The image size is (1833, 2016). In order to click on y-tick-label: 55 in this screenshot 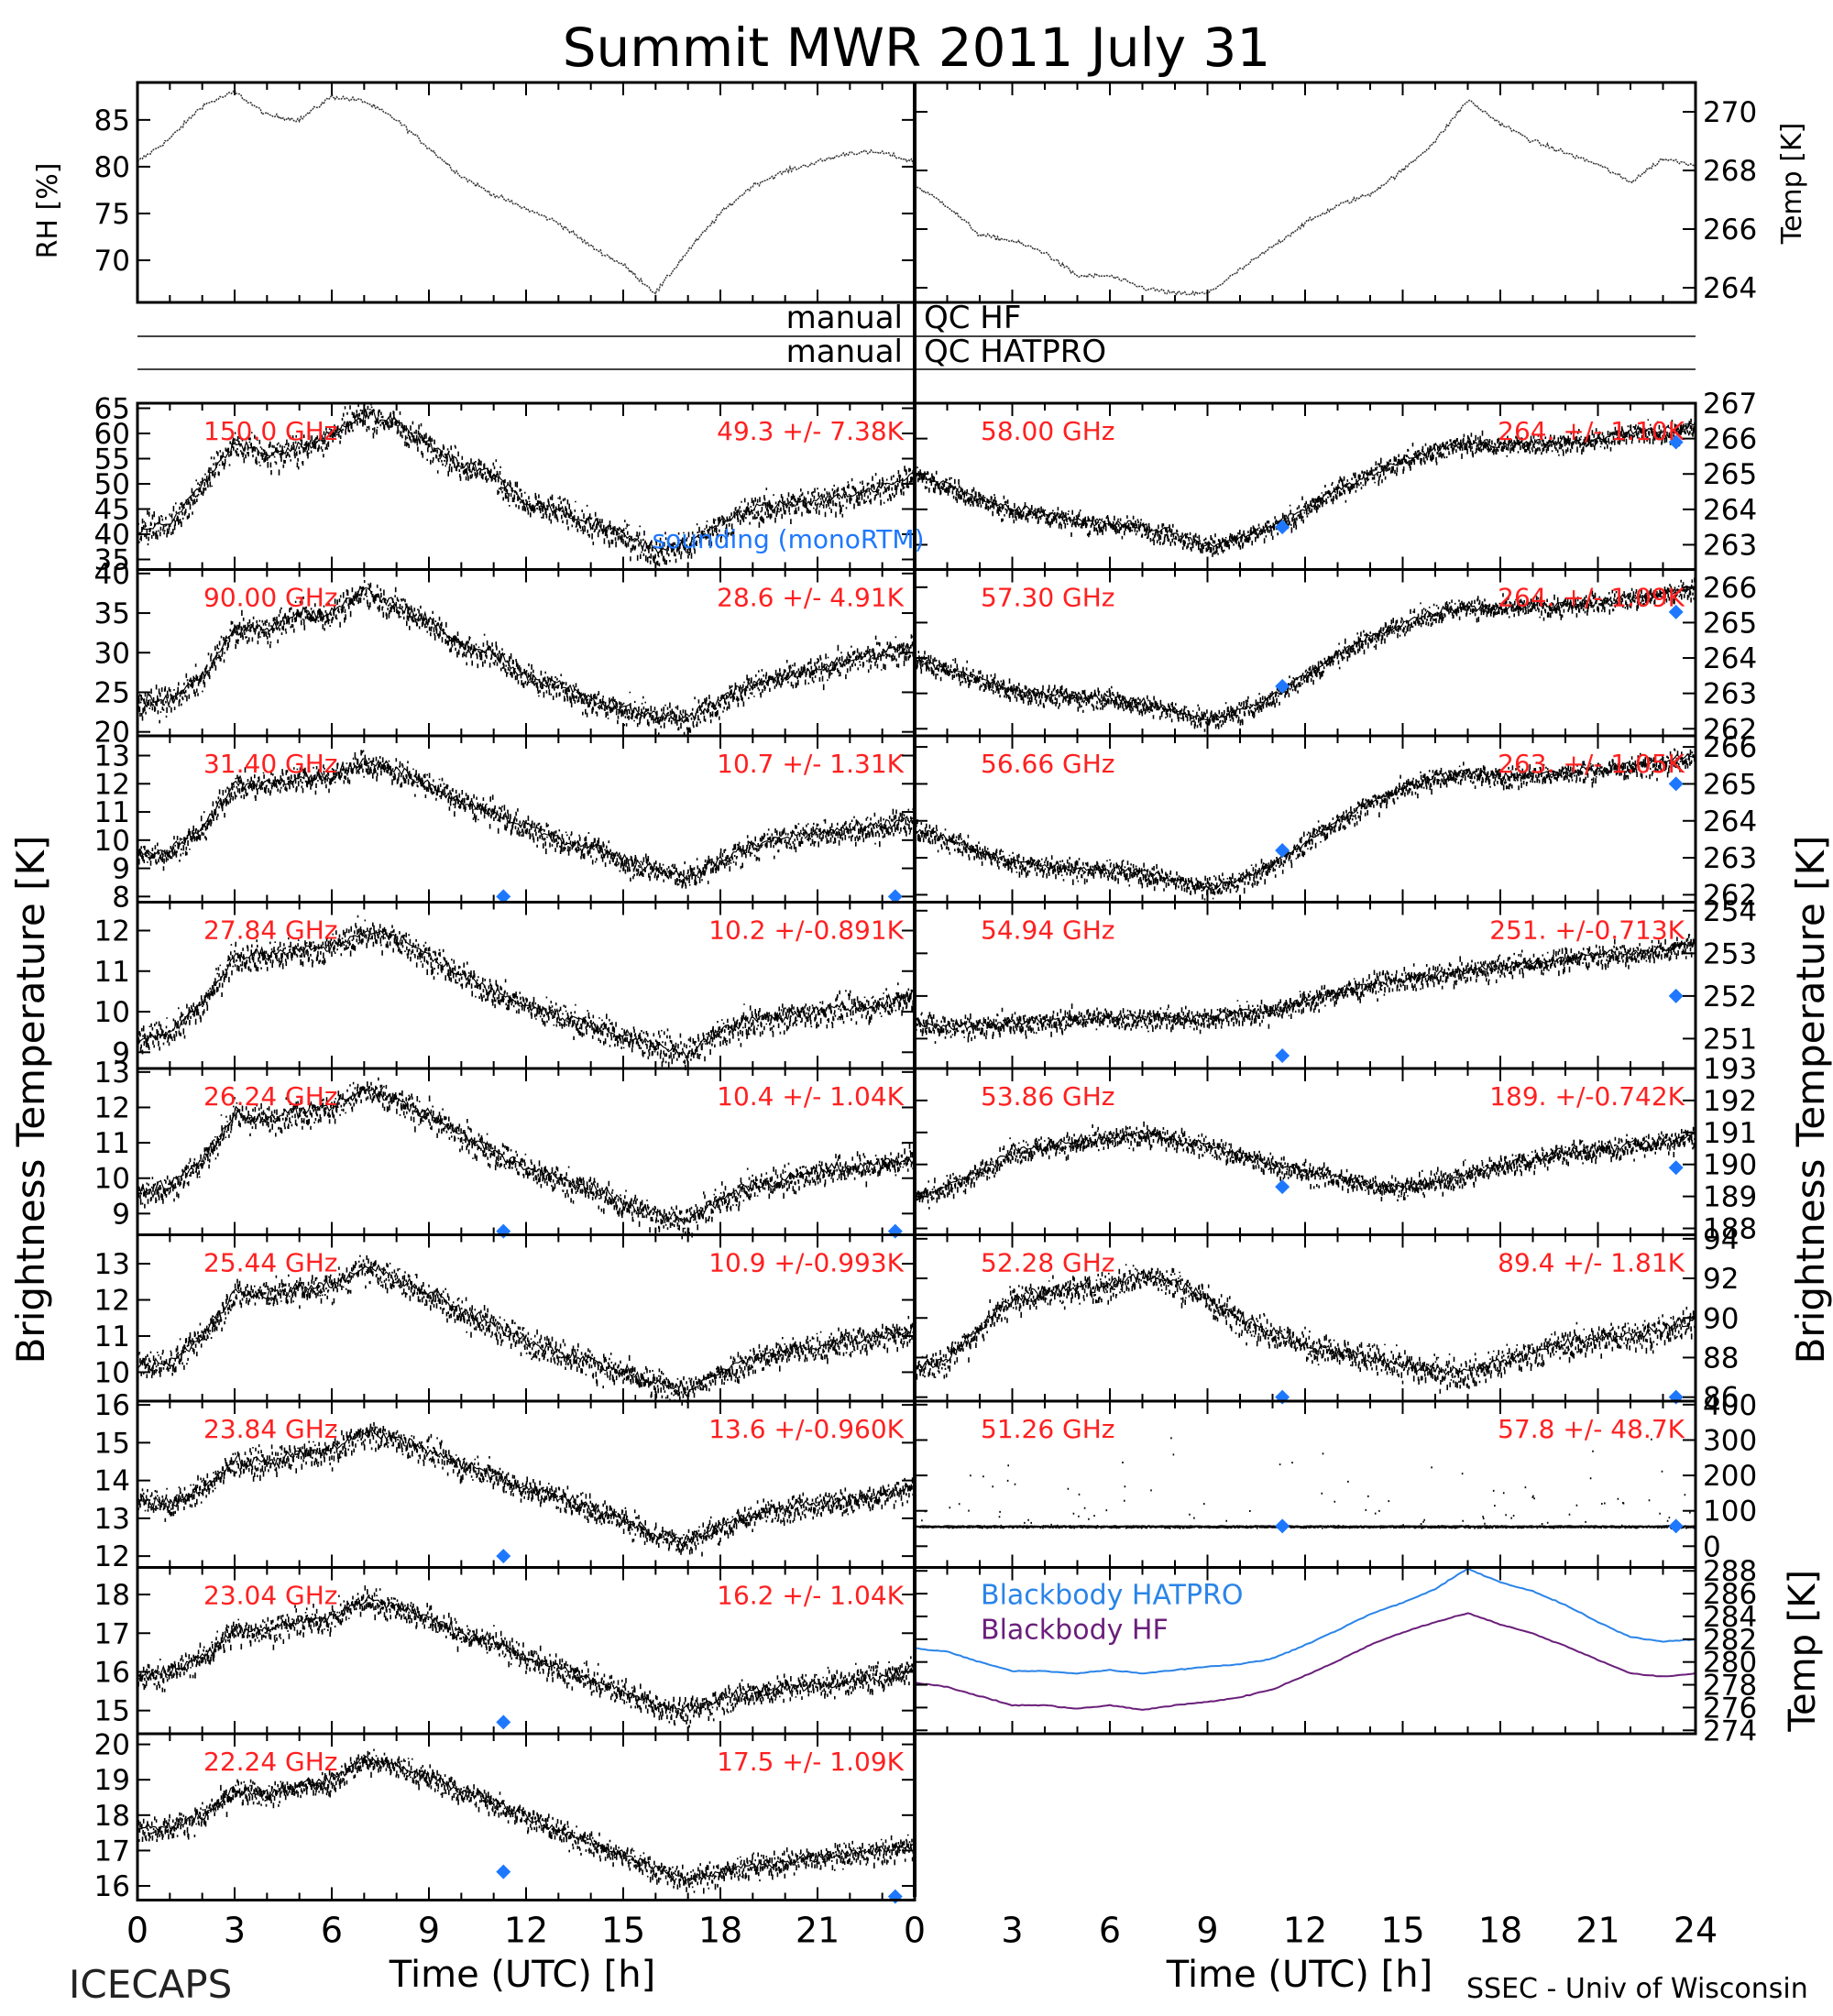, I will do `click(112, 460)`.